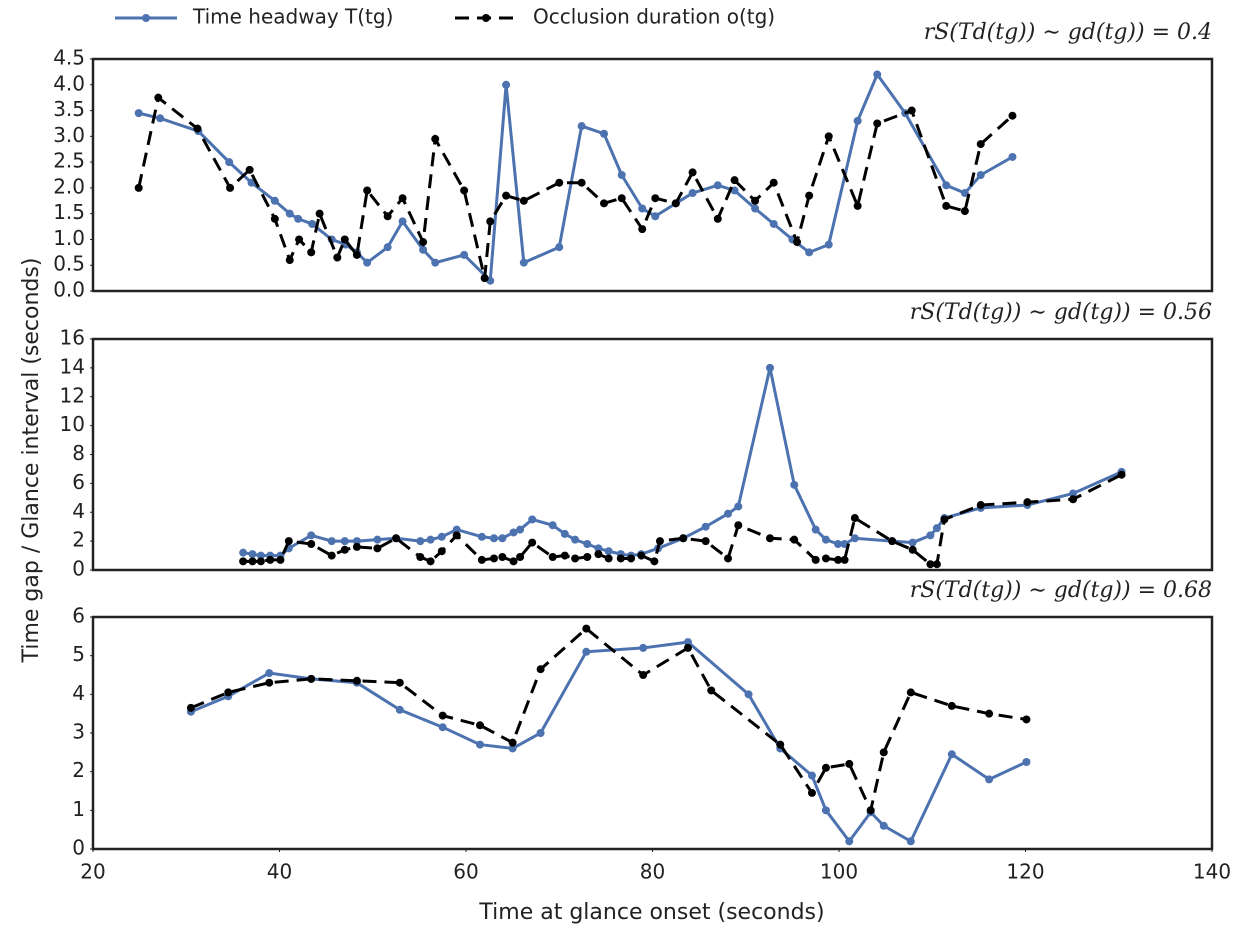 The image size is (1246, 930). I want to click on y-tick-label: 1.5, so click(69, 212).